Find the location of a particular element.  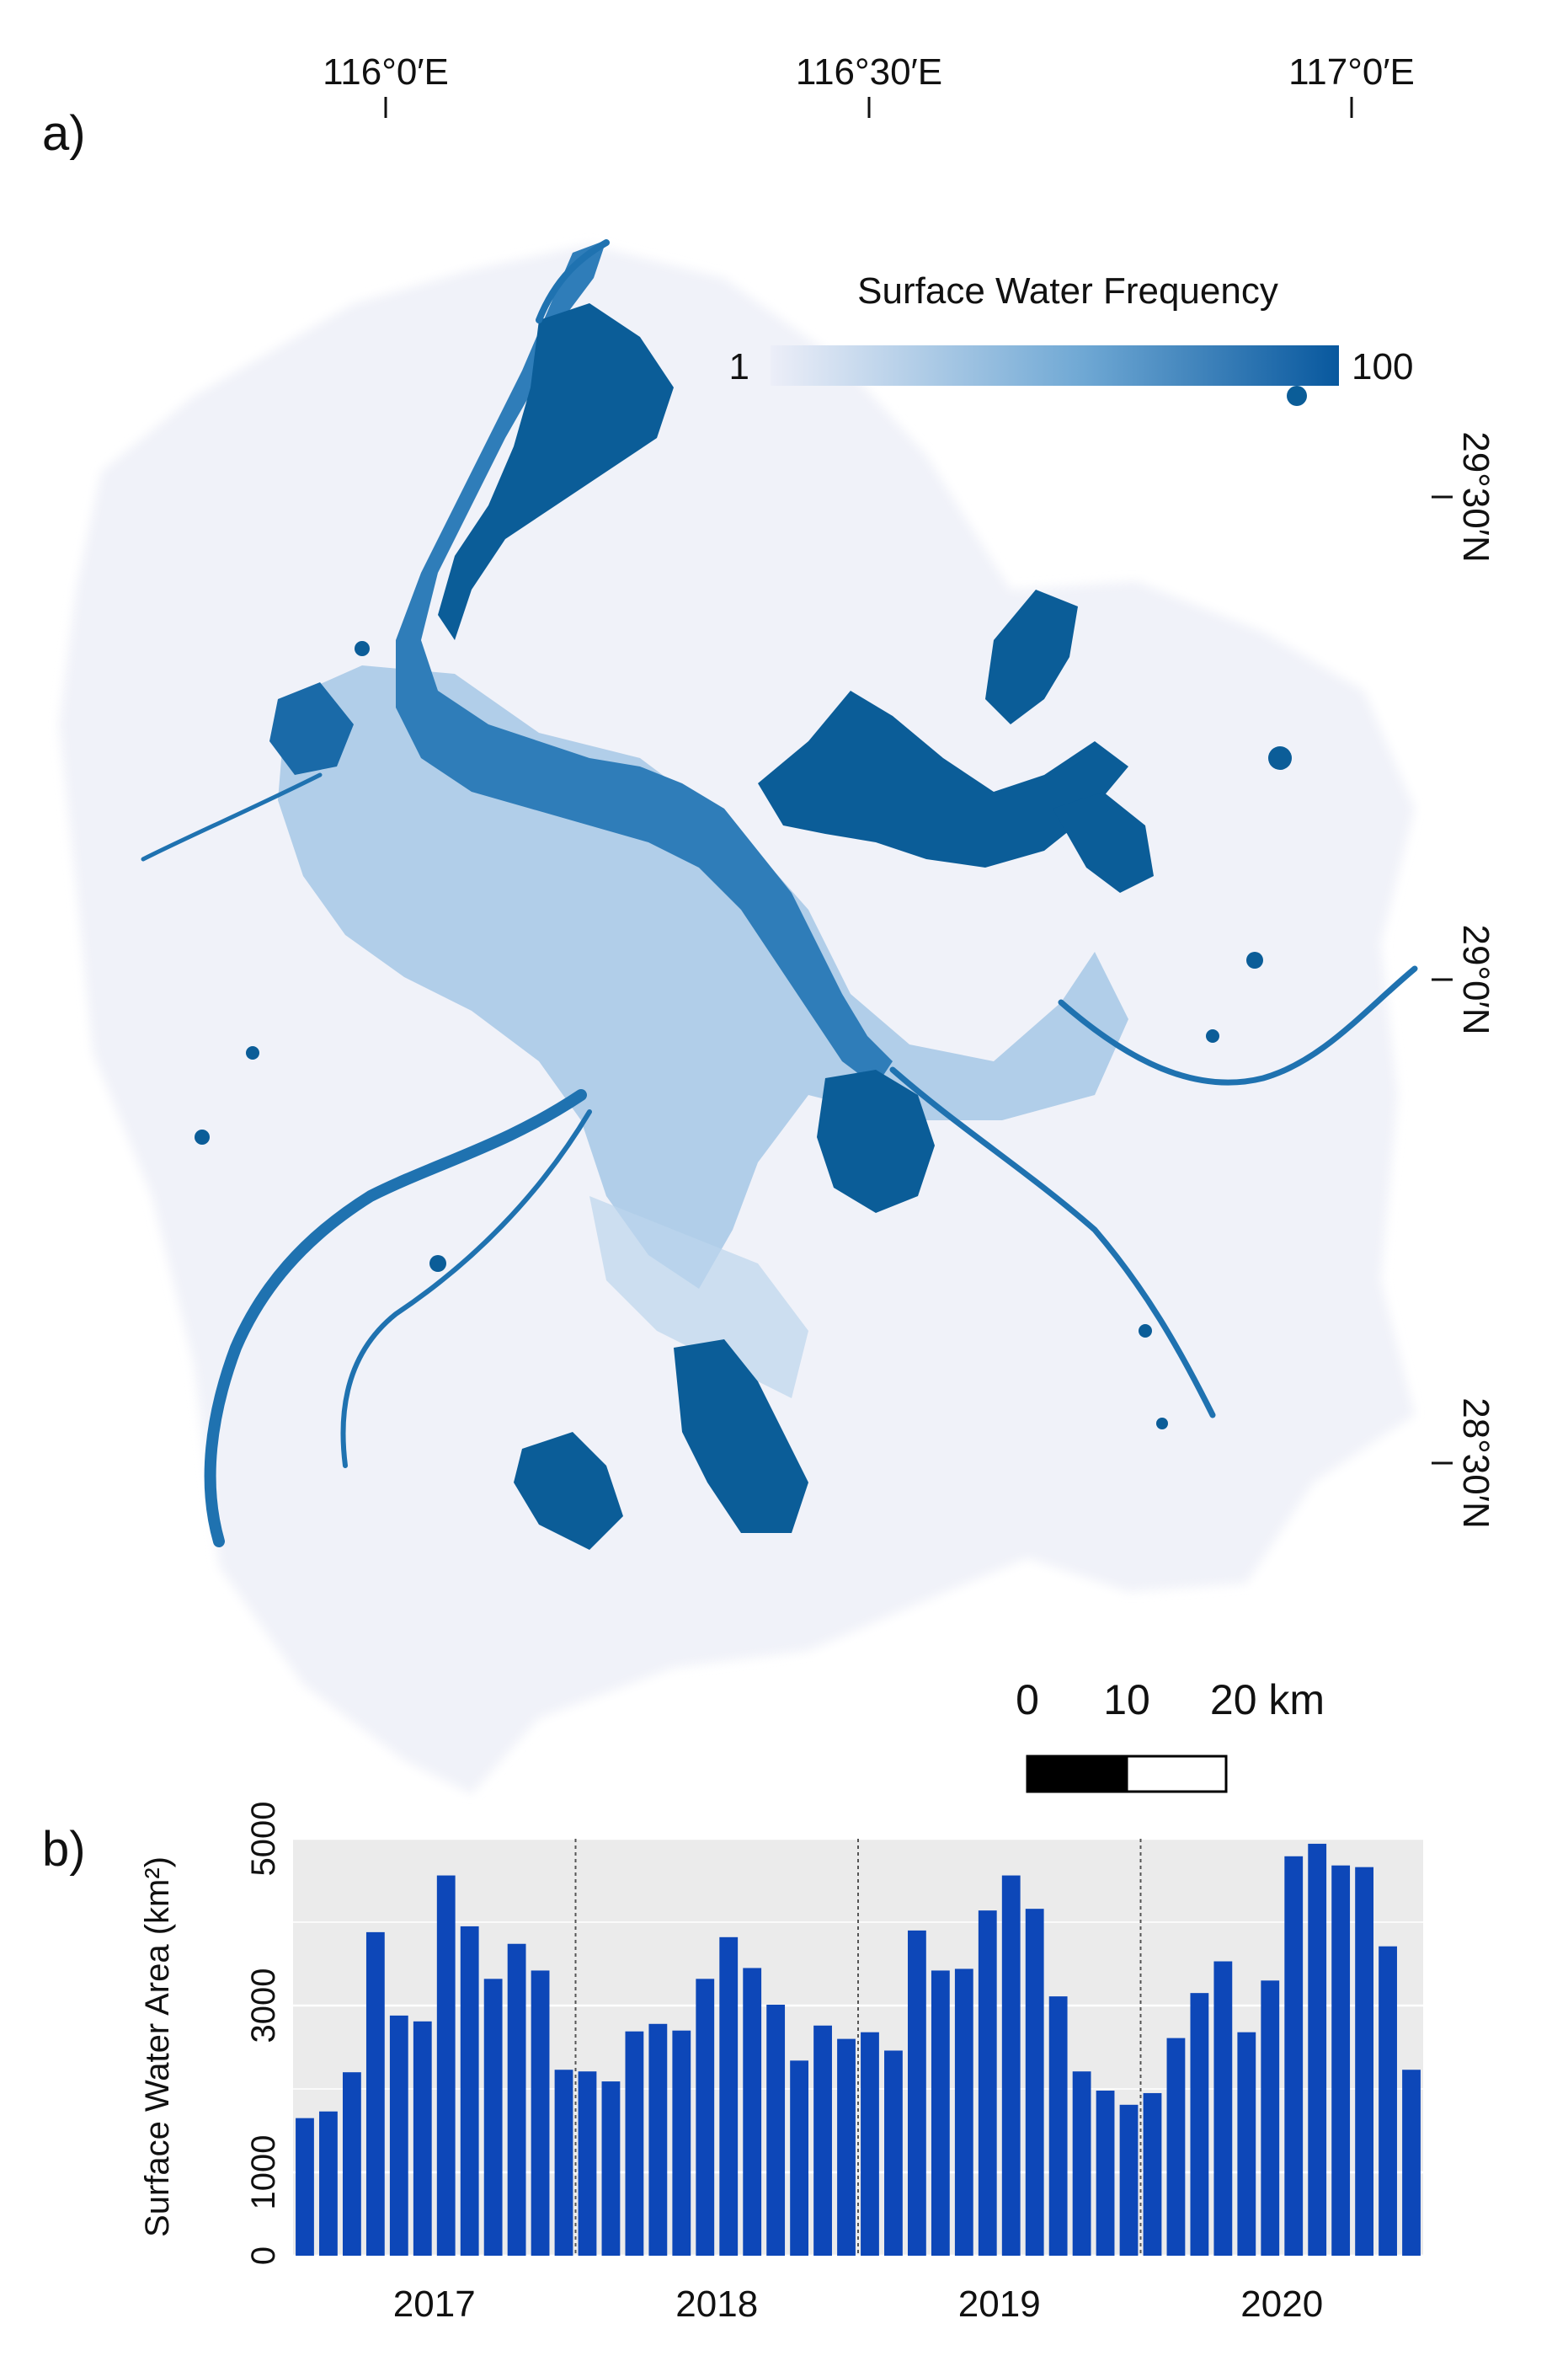

panel-a-label: a) is located at coordinates (64, 133).